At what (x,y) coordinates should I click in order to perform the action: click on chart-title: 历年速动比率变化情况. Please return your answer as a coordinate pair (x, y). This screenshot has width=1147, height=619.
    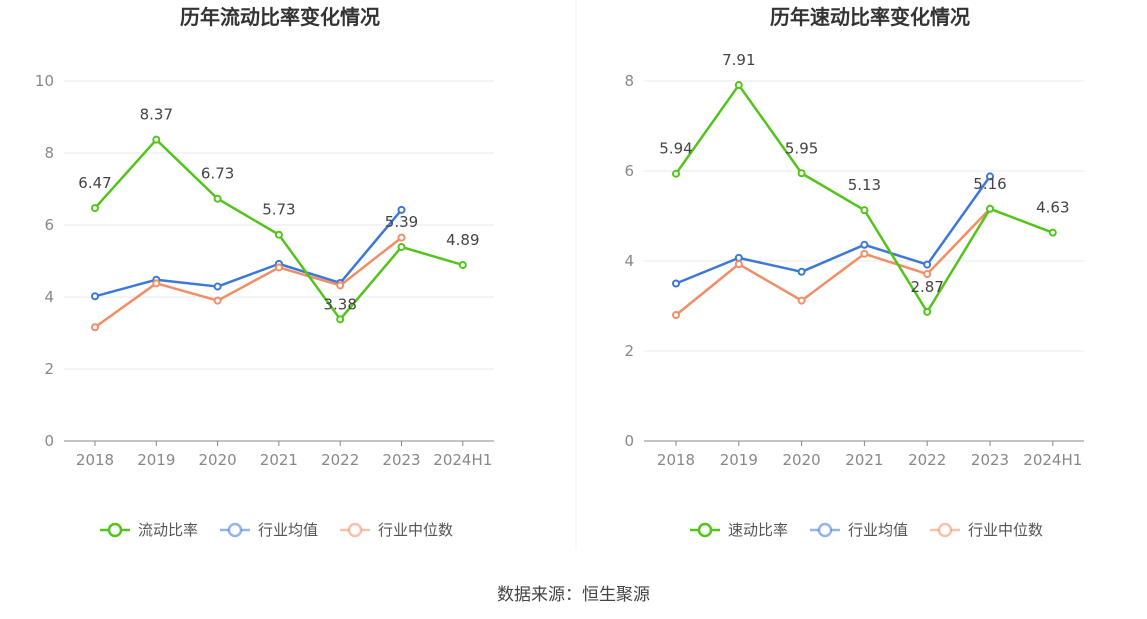
    Looking at the image, I should click on (870, 17).